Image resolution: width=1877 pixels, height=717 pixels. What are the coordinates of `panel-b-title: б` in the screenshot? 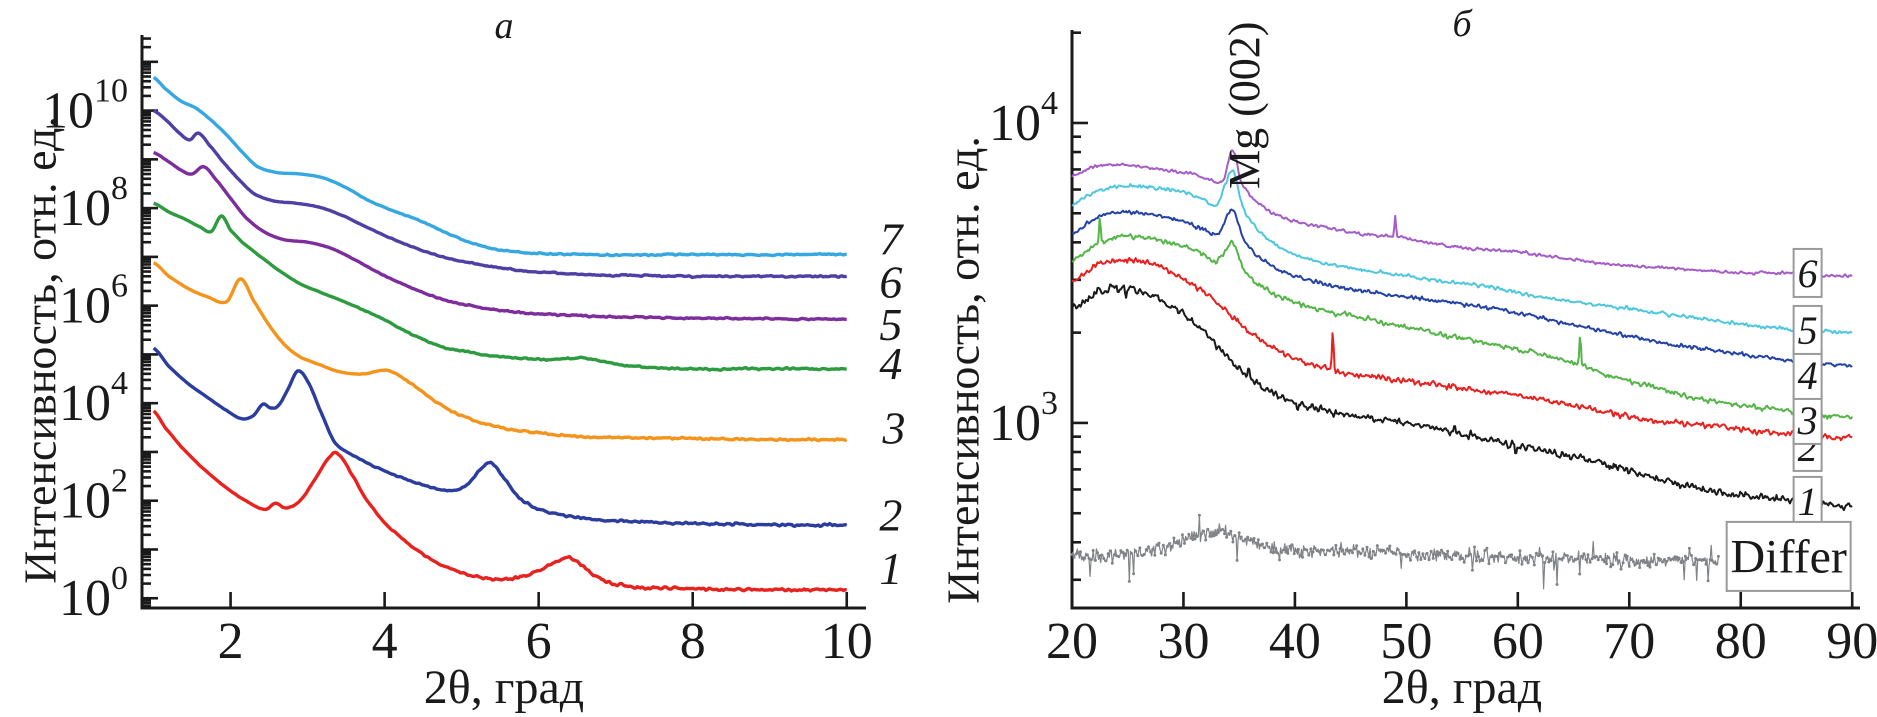 It's located at (1462, 24).